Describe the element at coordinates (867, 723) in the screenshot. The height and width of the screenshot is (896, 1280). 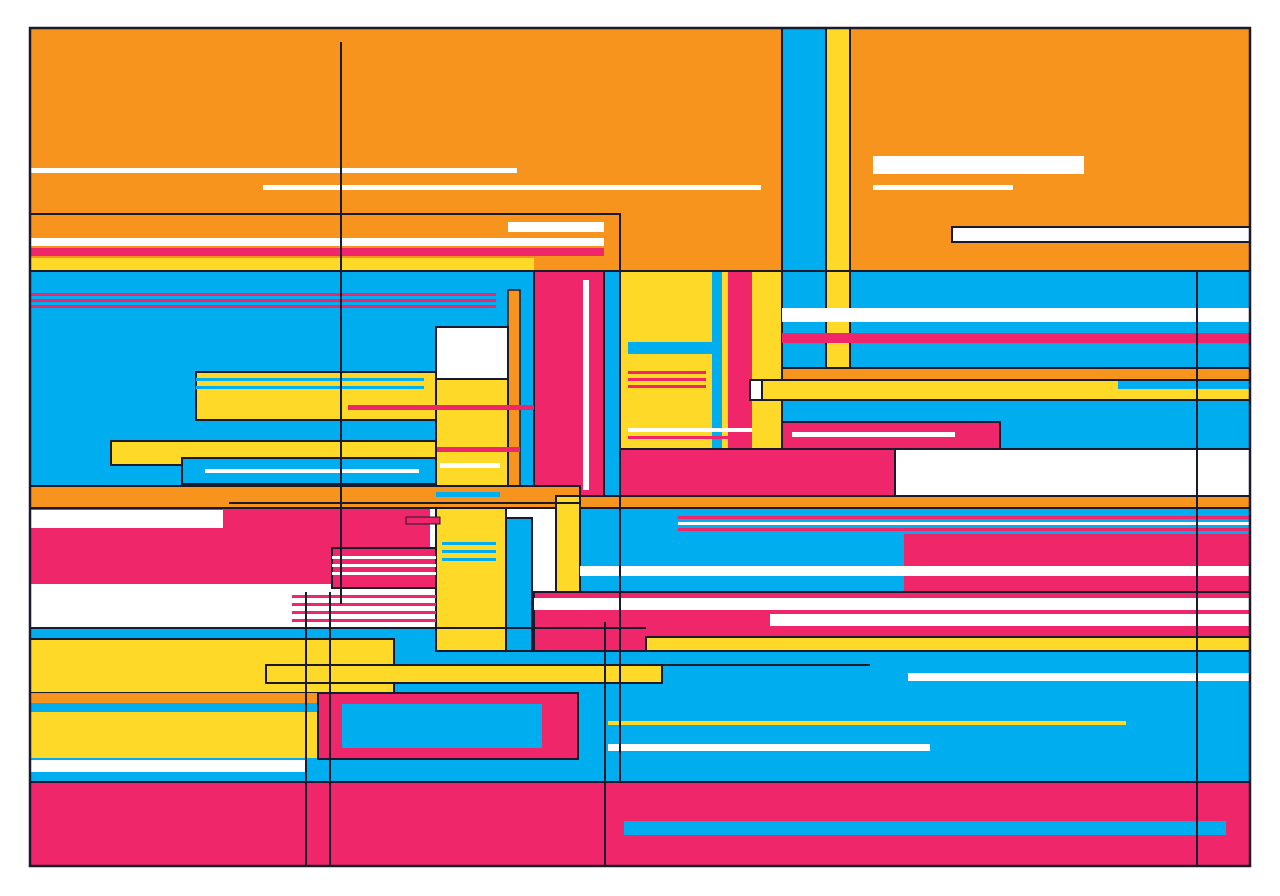
I see `yellow-line` at that location.